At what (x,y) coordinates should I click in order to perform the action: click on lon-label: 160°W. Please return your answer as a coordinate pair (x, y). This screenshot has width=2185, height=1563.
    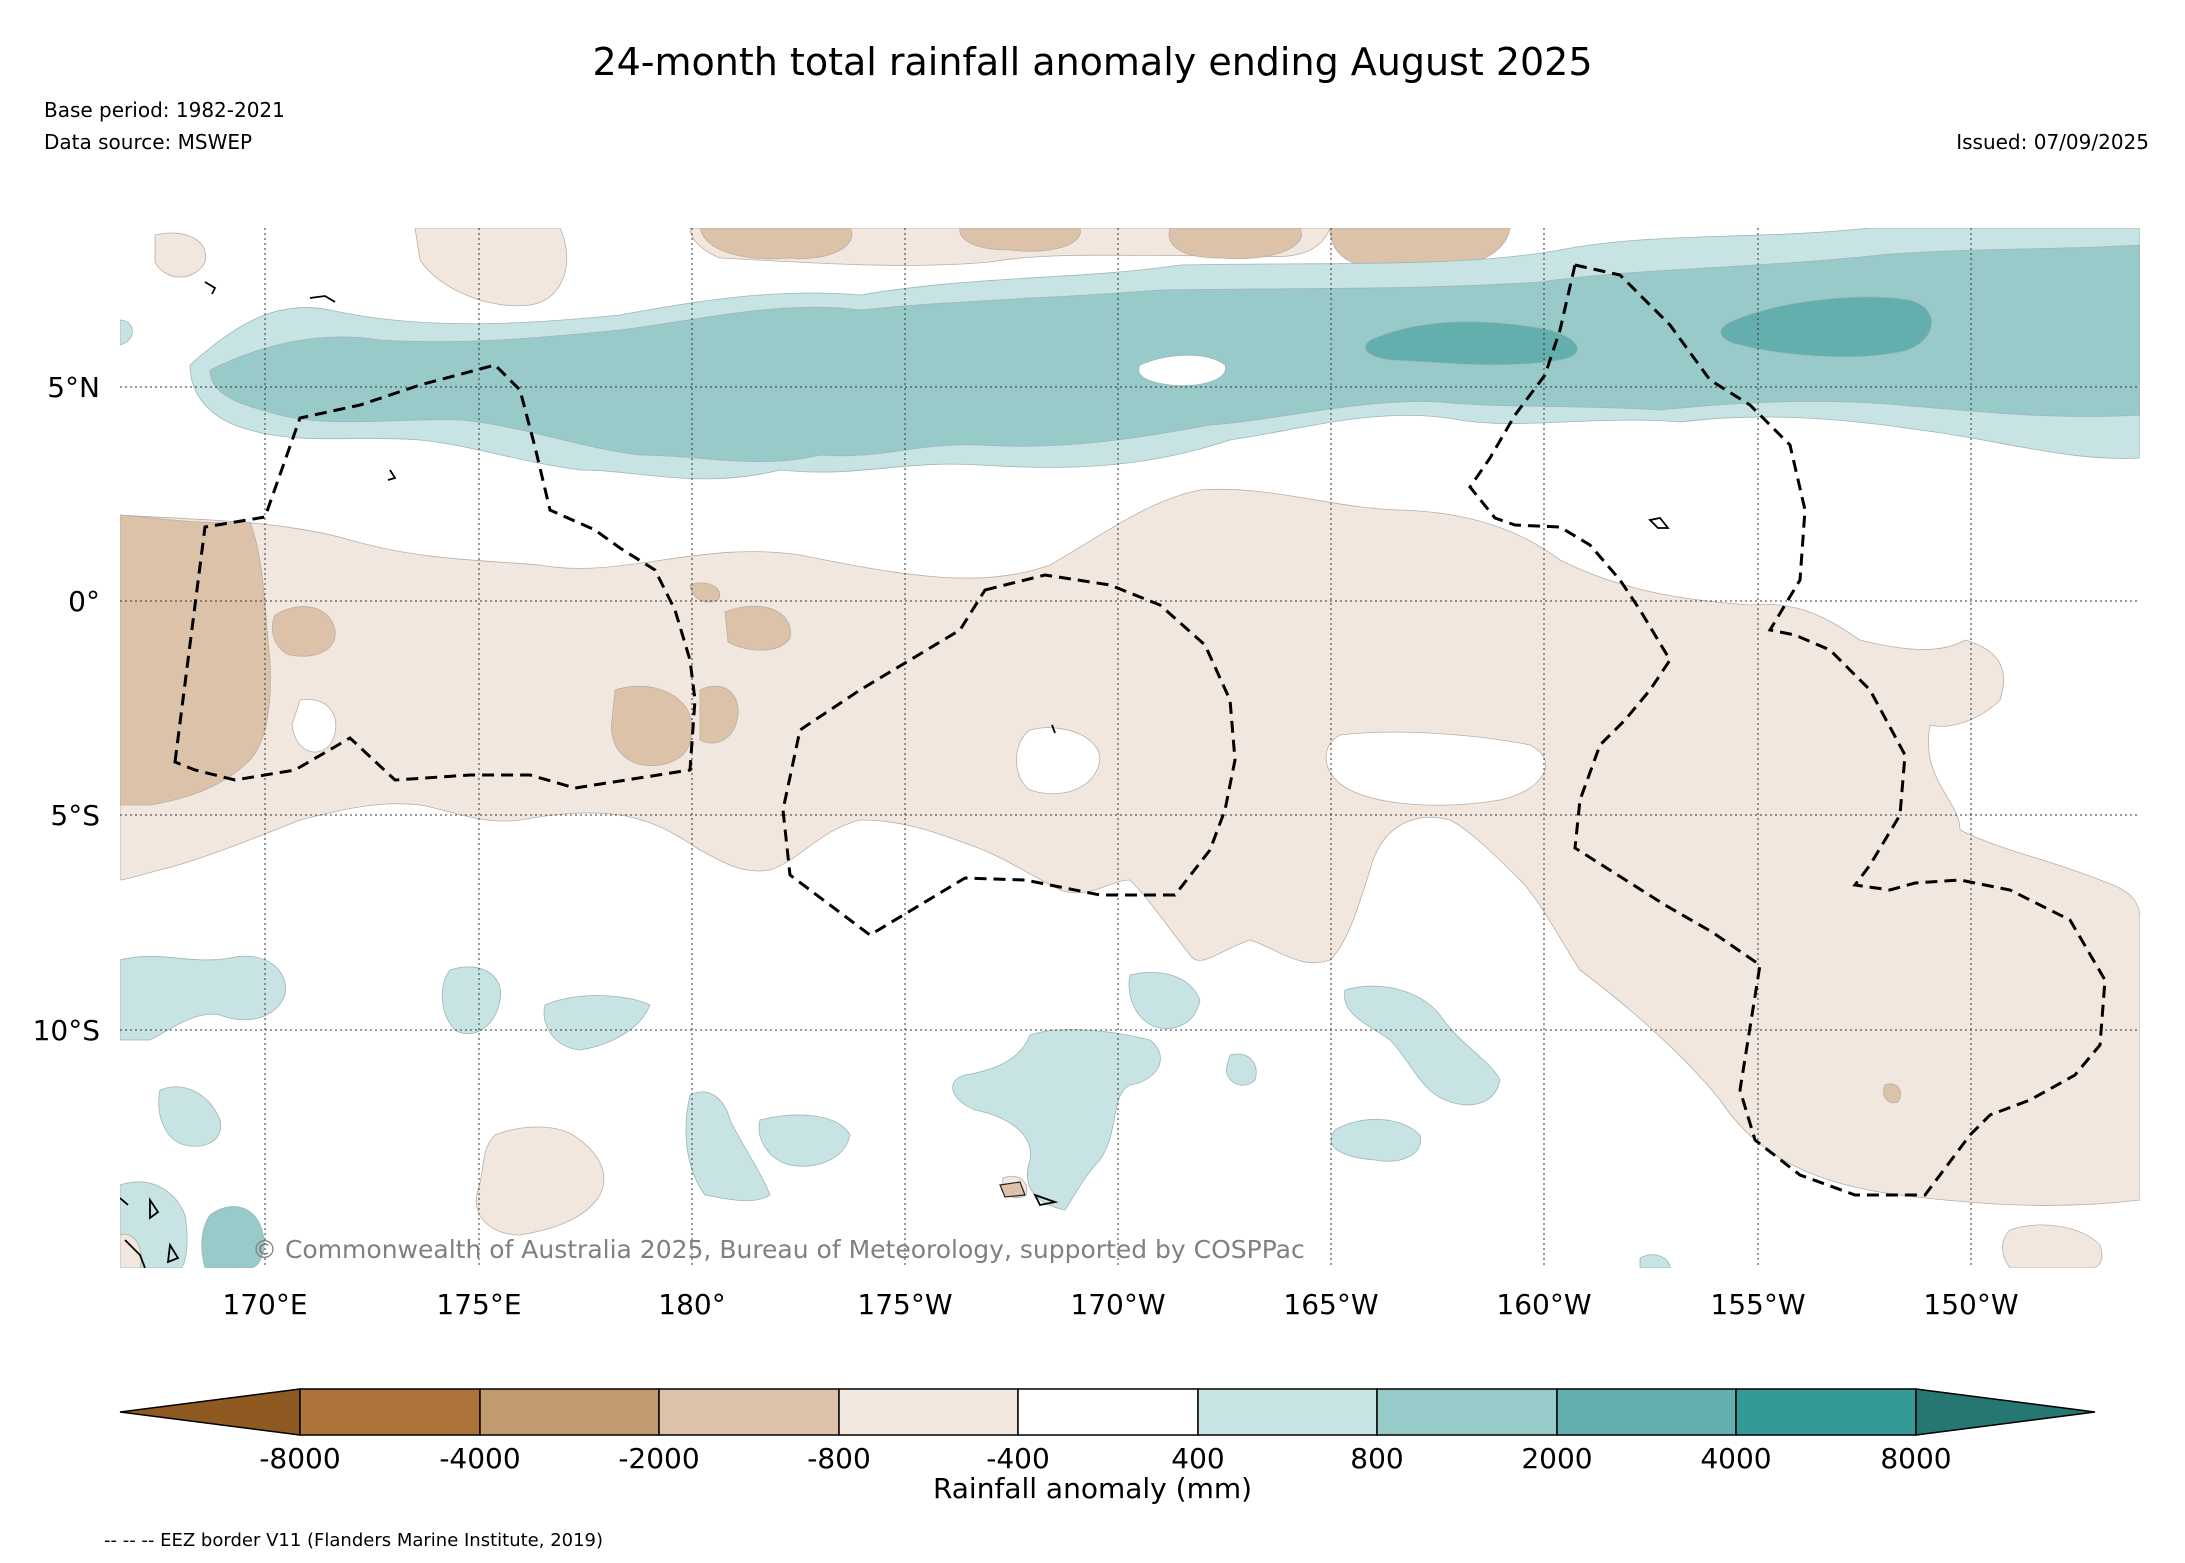
    Looking at the image, I should click on (1543, 1304).